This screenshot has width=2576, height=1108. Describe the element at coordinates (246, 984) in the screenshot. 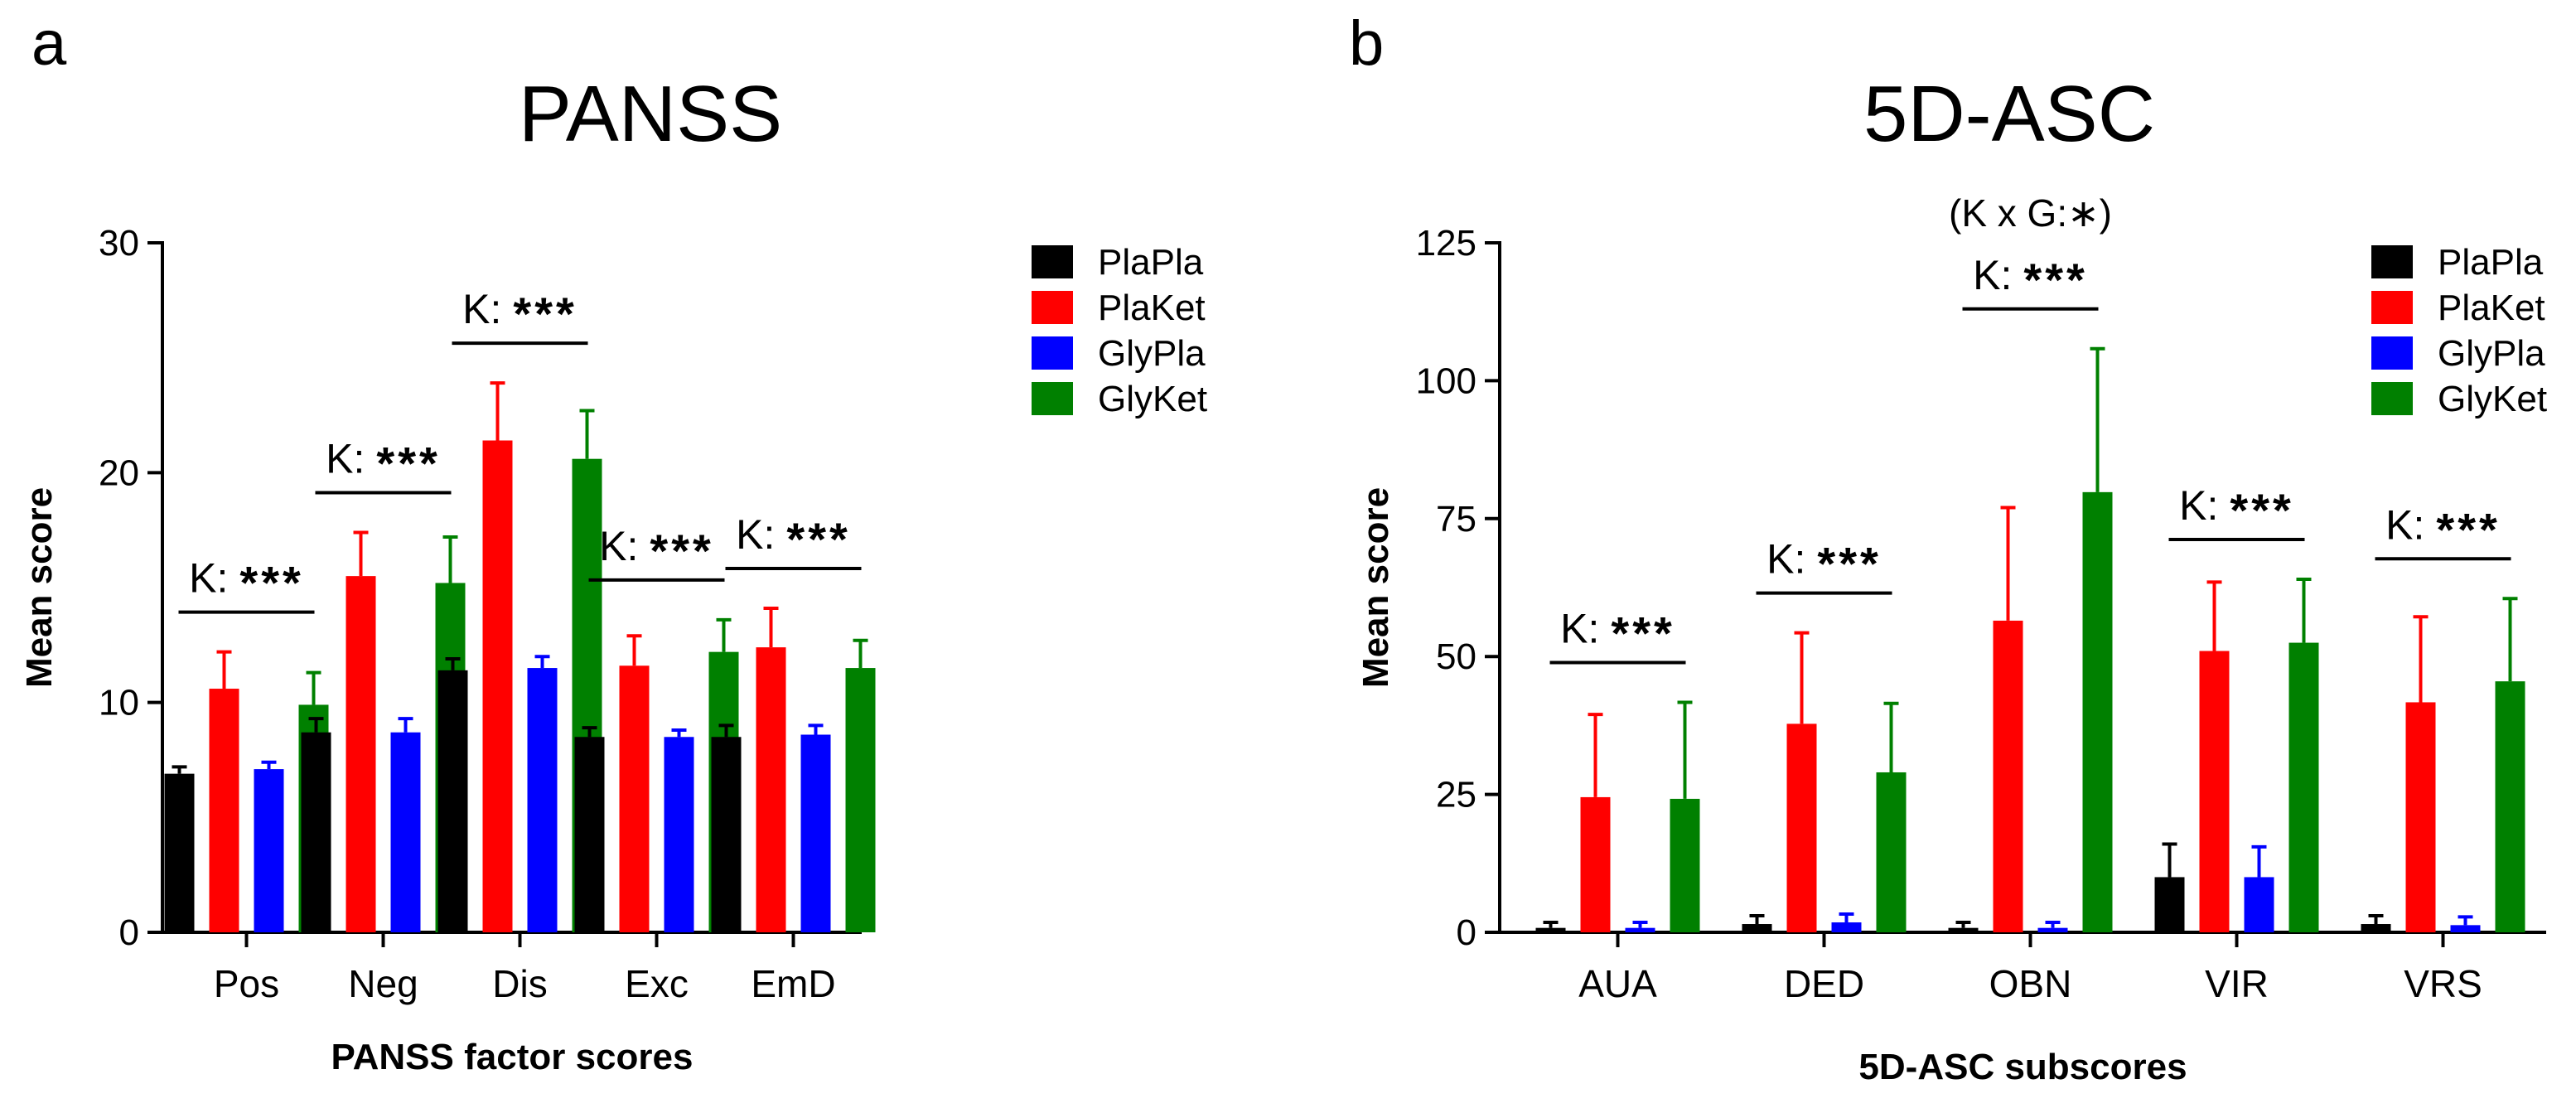

I see `x-category-label: Pos` at that location.